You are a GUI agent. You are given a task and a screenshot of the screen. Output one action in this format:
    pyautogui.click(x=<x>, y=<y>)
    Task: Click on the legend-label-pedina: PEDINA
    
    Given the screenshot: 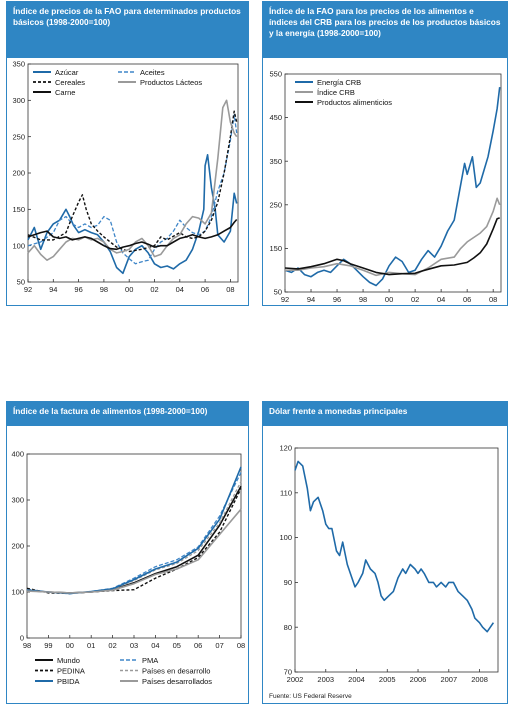 What is the action you would take?
    pyautogui.click(x=71, y=670)
    